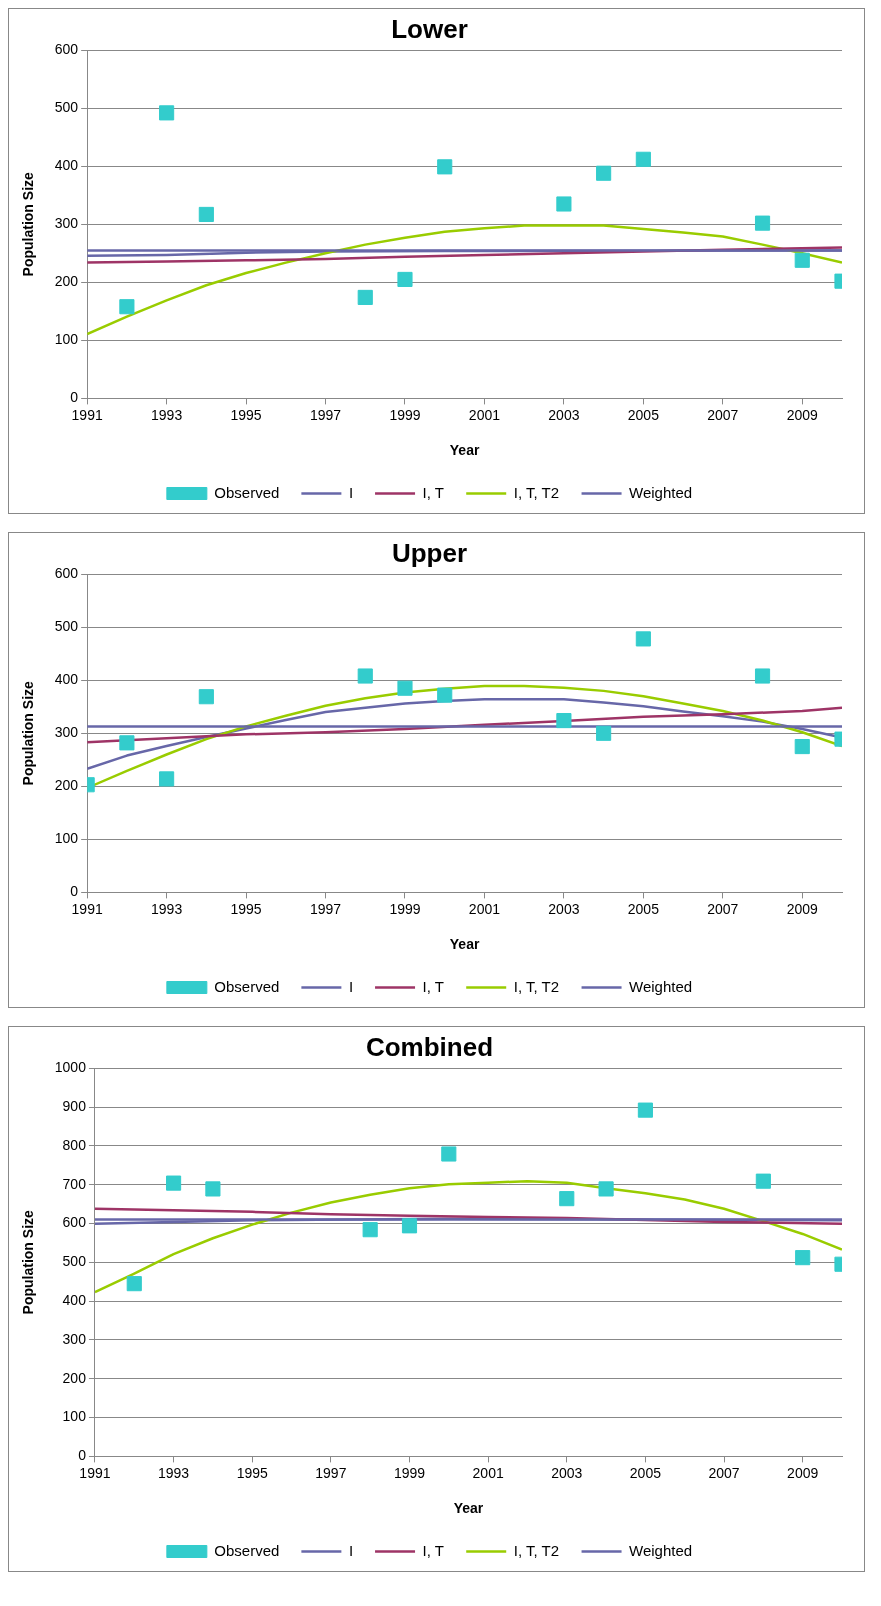  What do you see at coordinates (70, 1067) in the screenshot?
I see `y-tick-label: 1000` at bounding box center [70, 1067].